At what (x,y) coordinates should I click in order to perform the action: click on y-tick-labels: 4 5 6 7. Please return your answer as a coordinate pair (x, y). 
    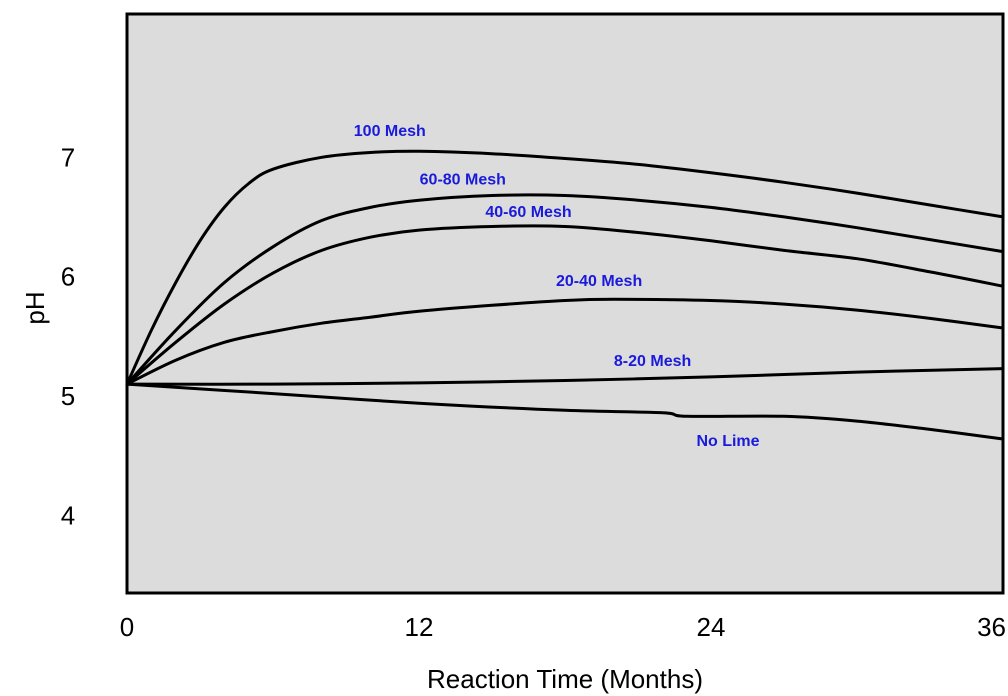
    Looking at the image, I should click on (68, 336).